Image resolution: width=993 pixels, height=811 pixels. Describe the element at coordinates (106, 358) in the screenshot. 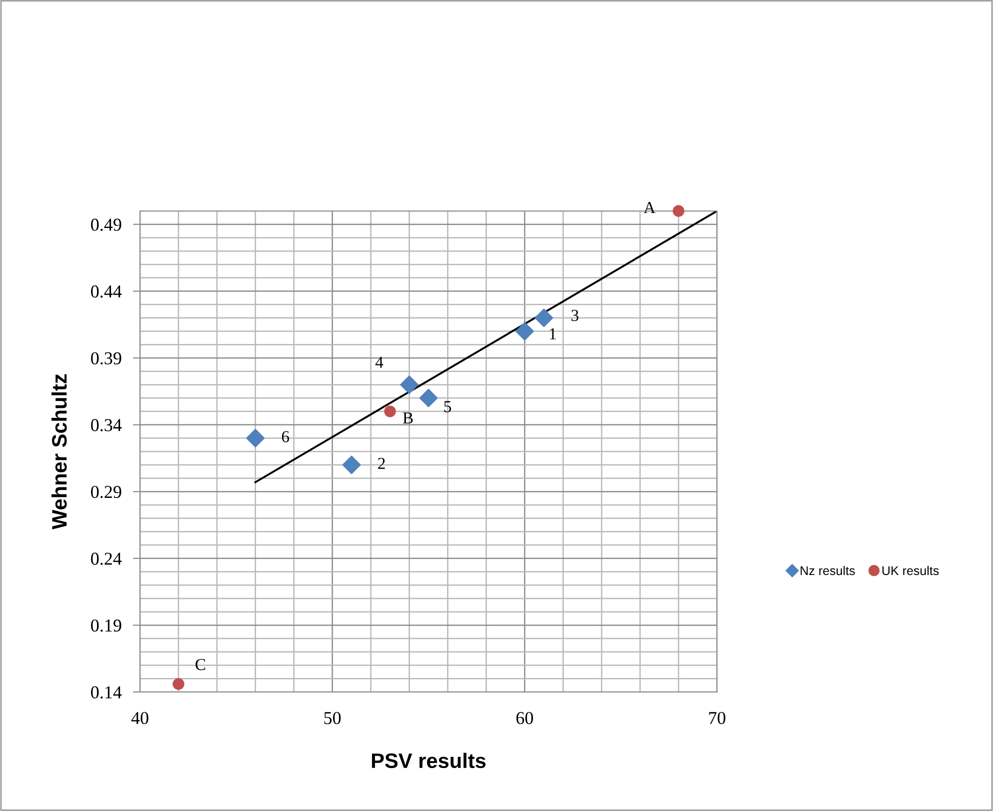

I see `y-tick-label: 0.39` at that location.